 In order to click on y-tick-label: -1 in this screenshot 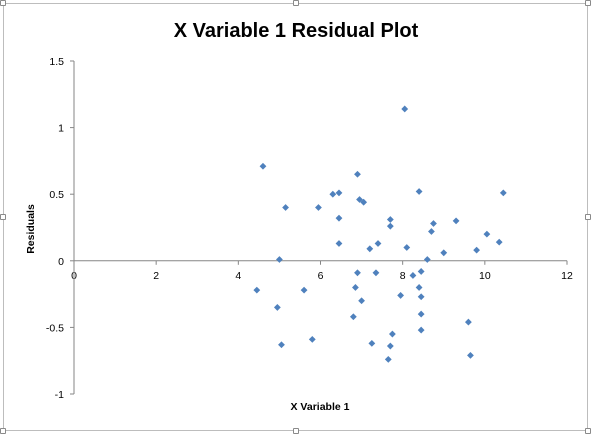, I will do `click(59, 395)`.